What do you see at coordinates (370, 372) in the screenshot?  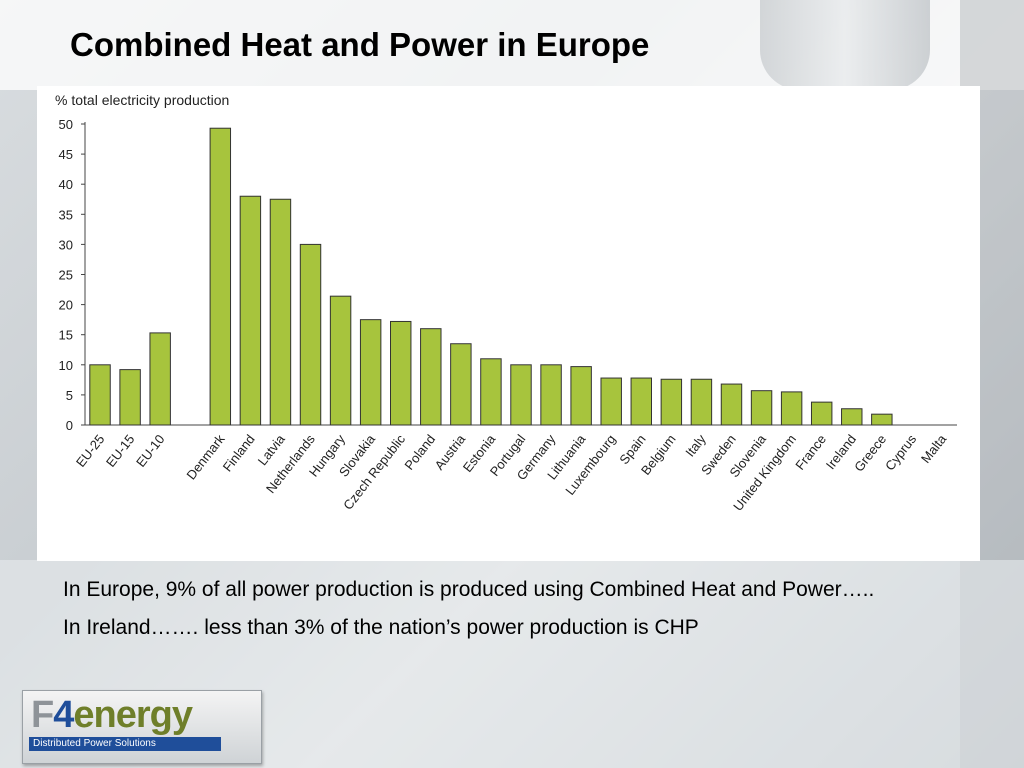 I see `bar-slovakia` at bounding box center [370, 372].